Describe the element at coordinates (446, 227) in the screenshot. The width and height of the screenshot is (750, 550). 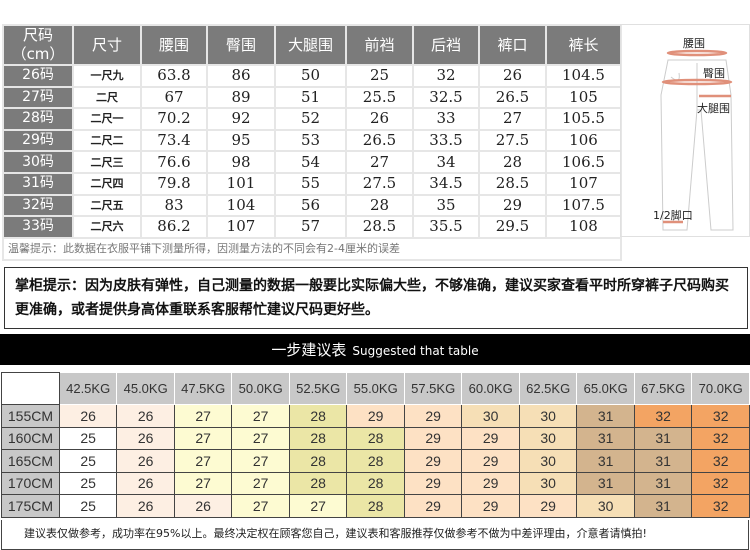
I see `size-cell: 35.5` at that location.